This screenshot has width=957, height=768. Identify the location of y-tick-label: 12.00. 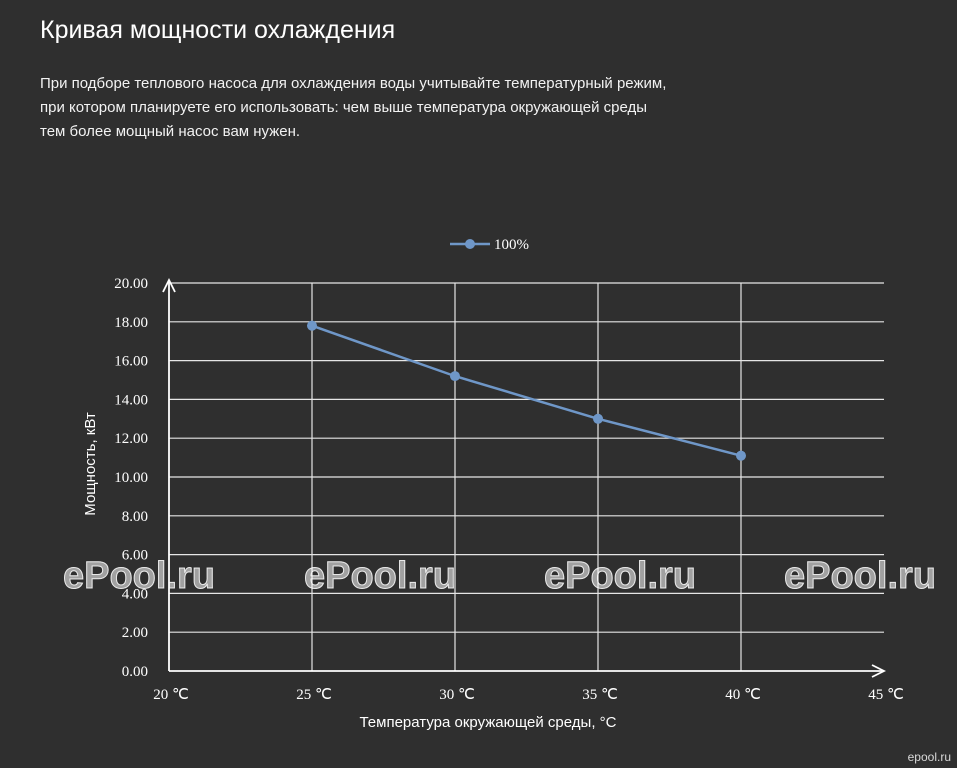
(131, 439).